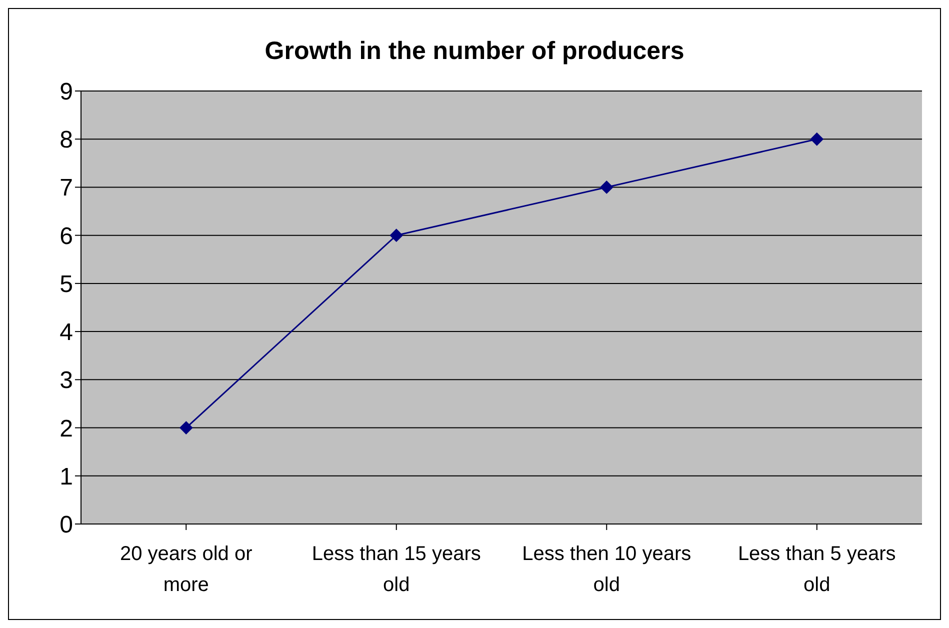 This screenshot has height=628, width=949. I want to click on y-tick-label: 1, so click(66, 476).